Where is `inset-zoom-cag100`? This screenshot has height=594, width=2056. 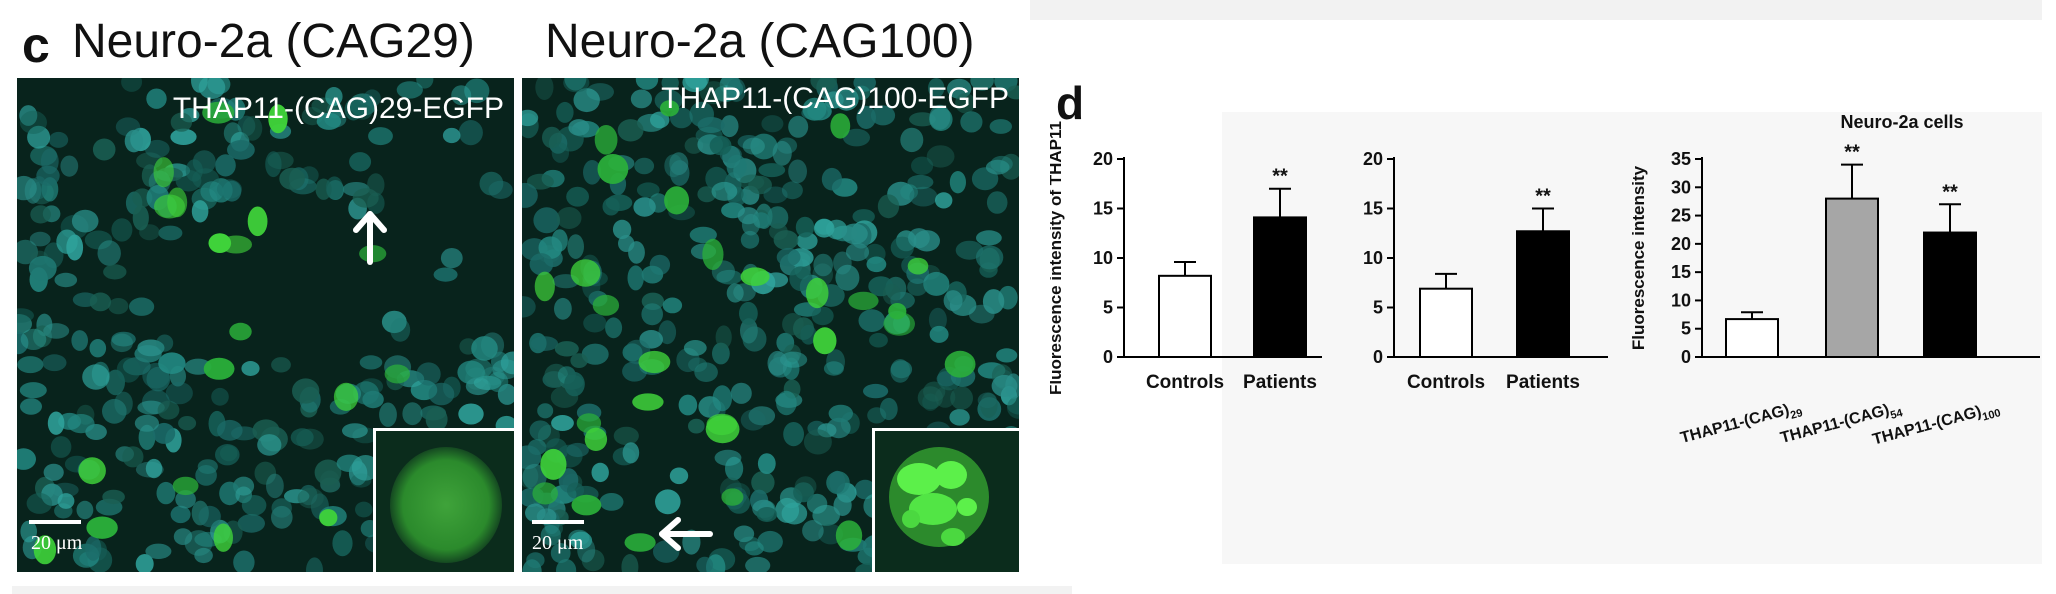
inset-zoom-cag100 is located at coordinates (945, 500).